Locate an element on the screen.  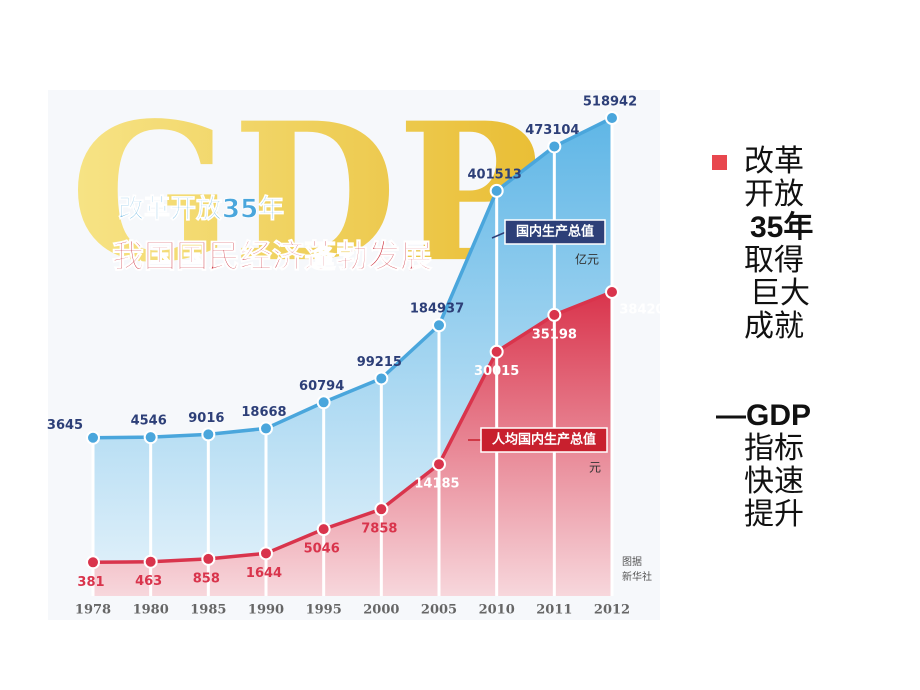
bullet: 改革 开放 35年 取得 巨大 成就 is located at coordinates (812, 244).